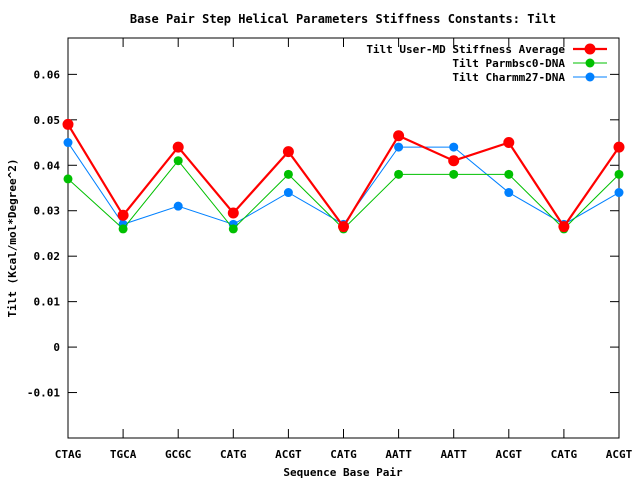 Image resolution: width=640 pixels, height=480 pixels. I want to click on y-tick-label: 0, so click(56, 347).